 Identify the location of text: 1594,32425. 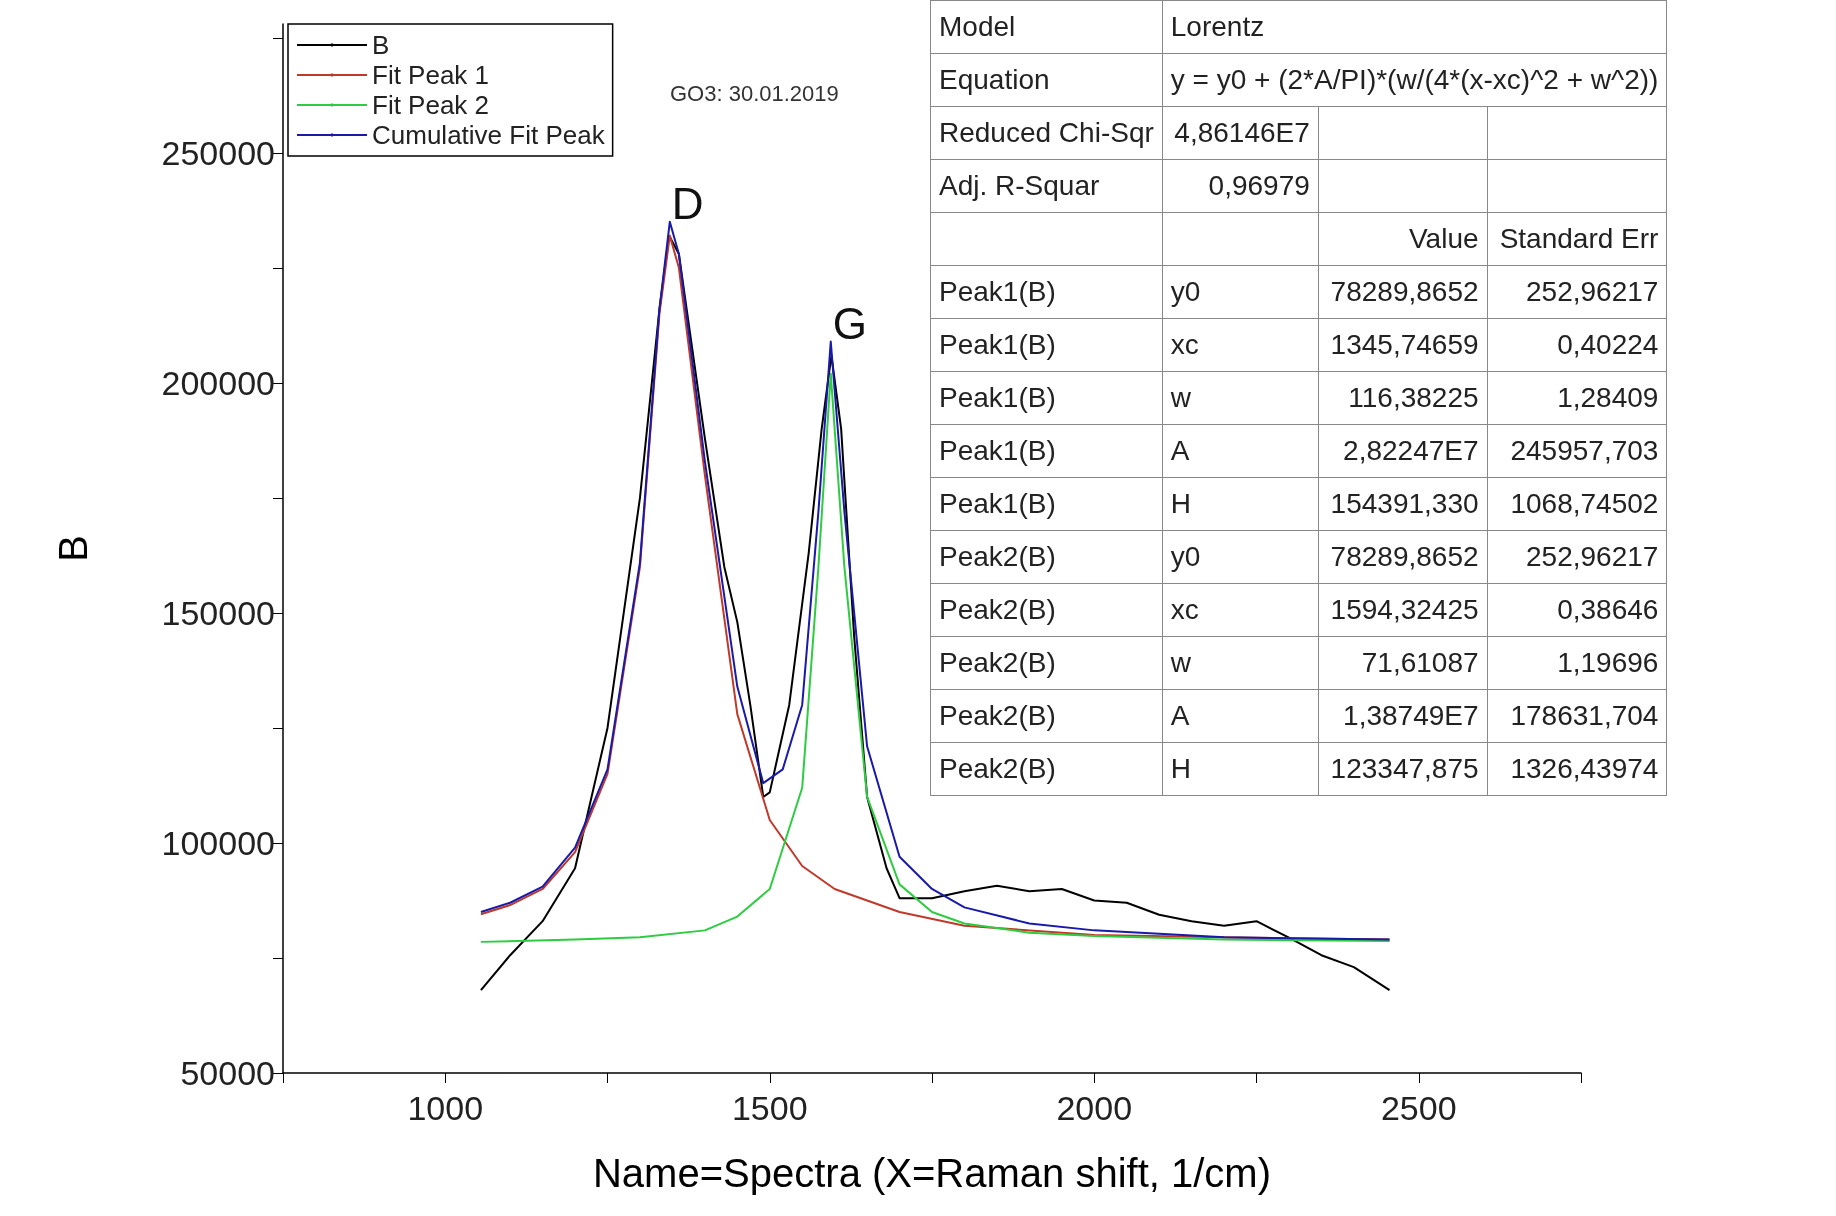
(1404, 609).